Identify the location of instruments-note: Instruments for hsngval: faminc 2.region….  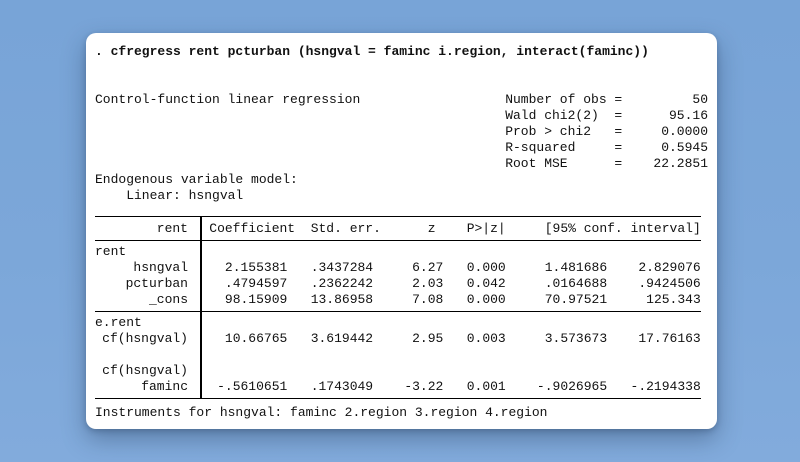
(321, 412).